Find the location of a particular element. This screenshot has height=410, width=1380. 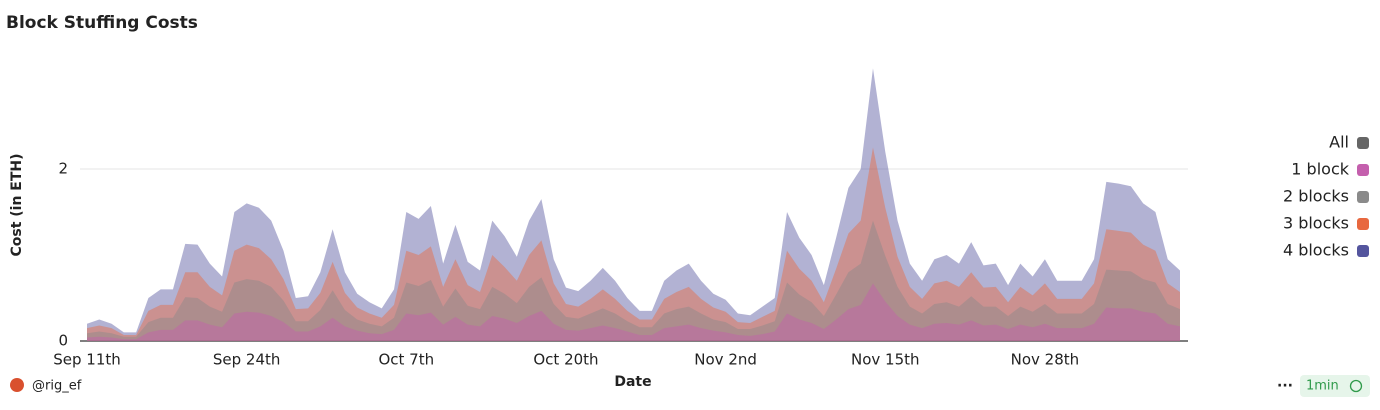

legend-item: 2 blocks is located at coordinates (1326, 196).